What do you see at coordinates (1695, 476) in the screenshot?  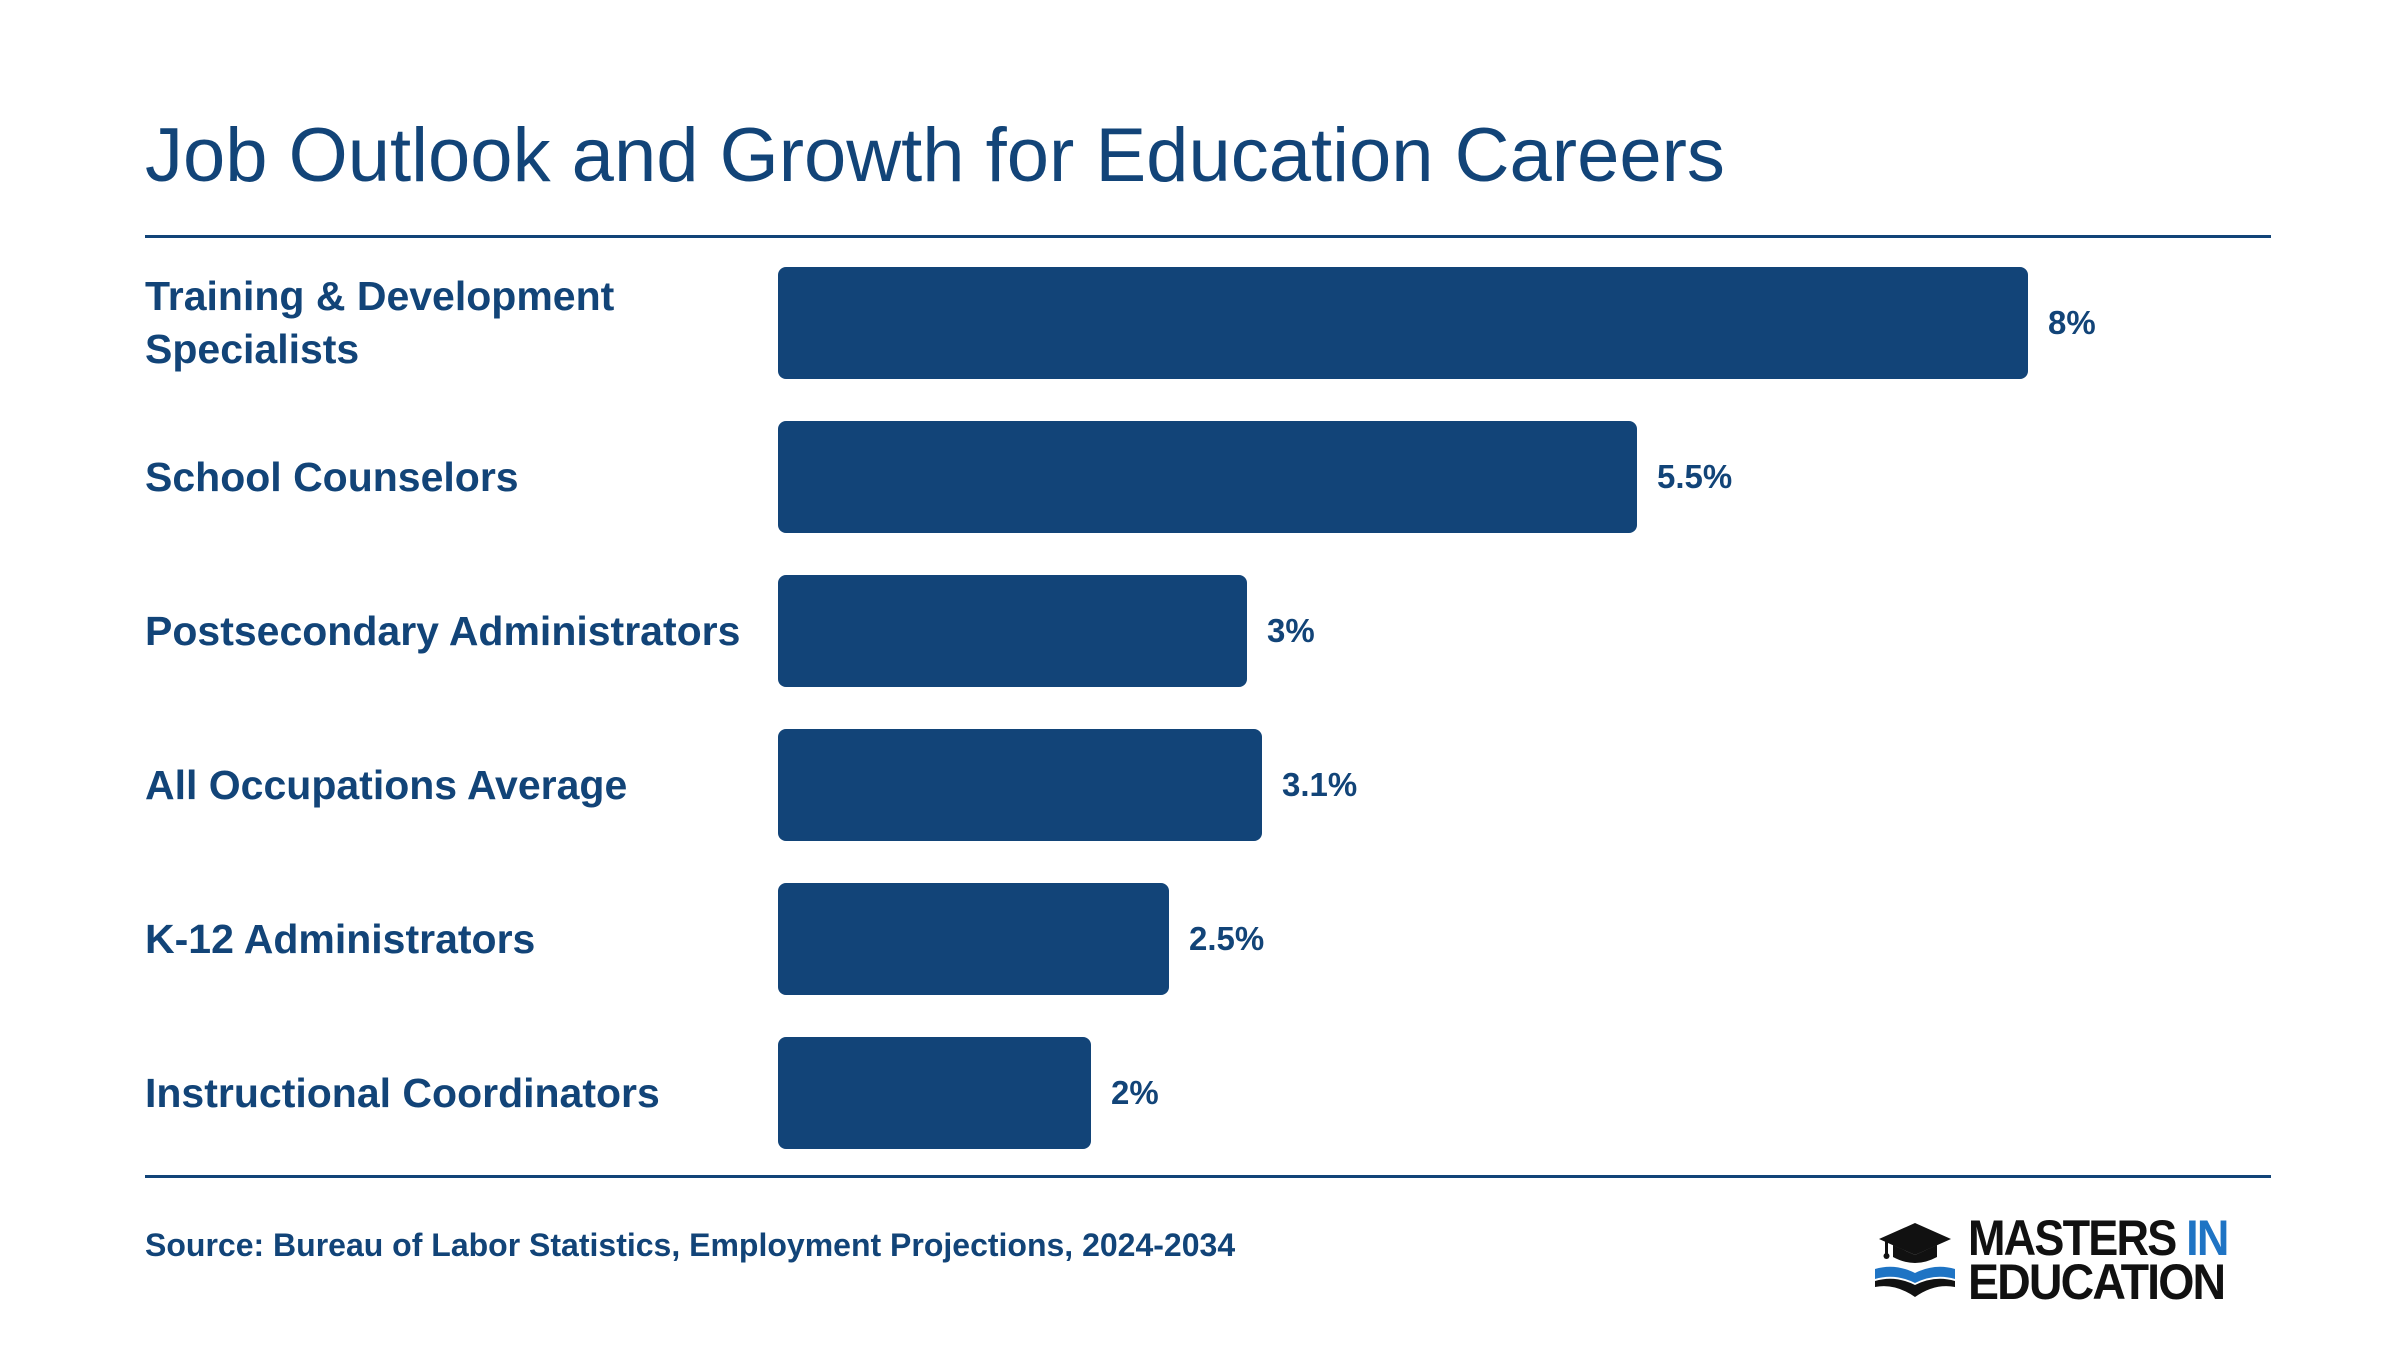 I see `value-label: 5.5%` at bounding box center [1695, 476].